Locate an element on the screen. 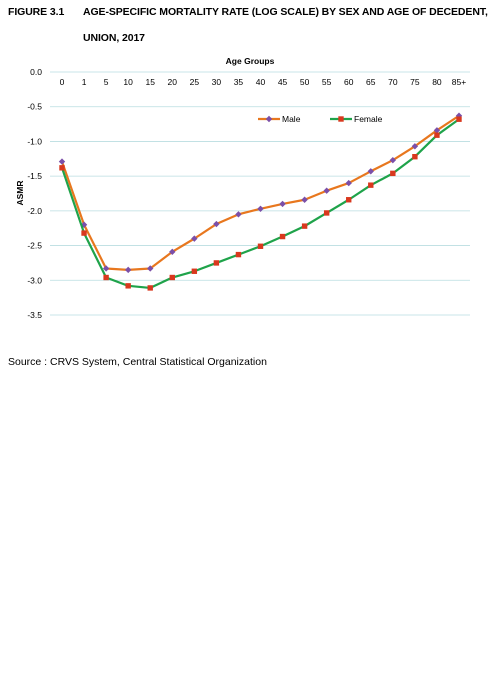  x-tick-label: 25 is located at coordinates (195, 82).